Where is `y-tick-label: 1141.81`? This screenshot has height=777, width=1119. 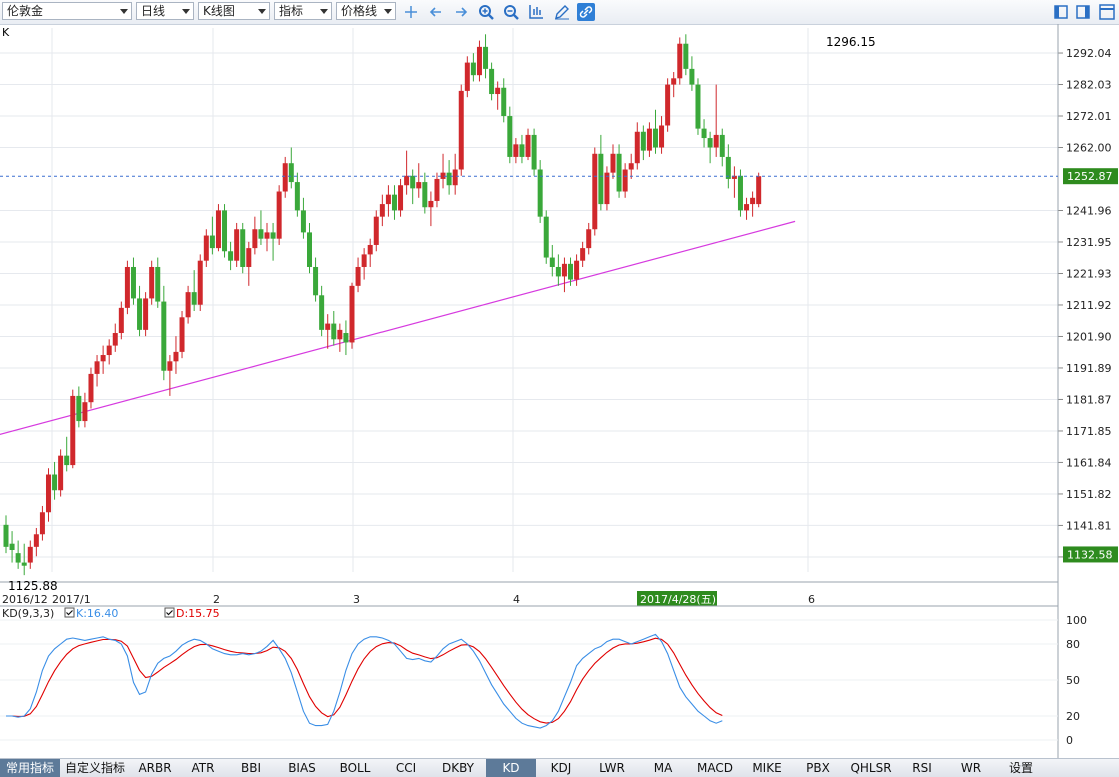 y-tick-label: 1141.81 is located at coordinates (1089, 525).